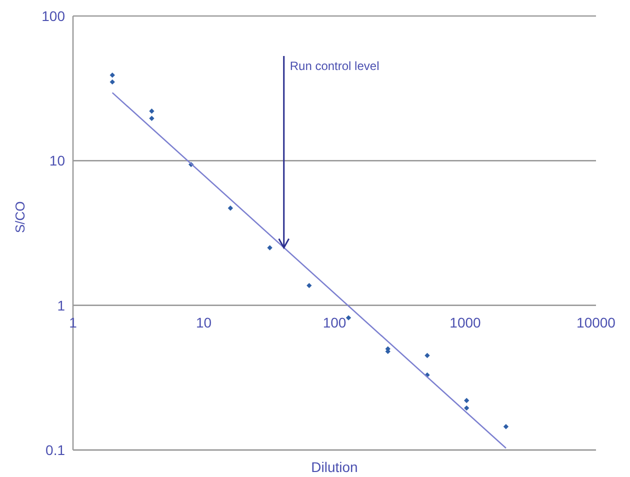 This screenshot has width=630, height=477. I want to click on x-axis-title: Dilution, so click(334, 467).